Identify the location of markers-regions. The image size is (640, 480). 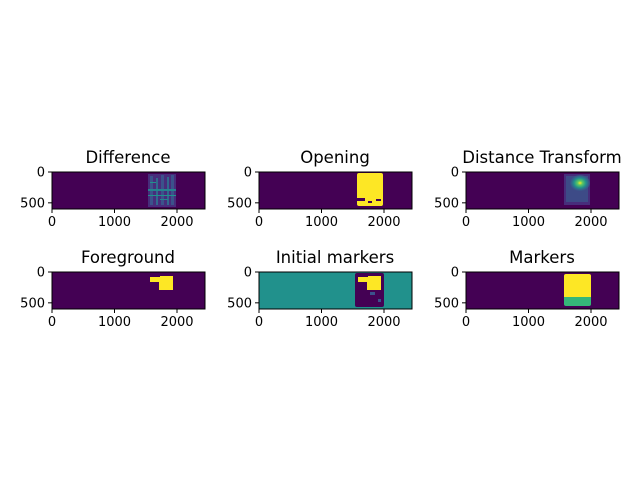
(577, 290).